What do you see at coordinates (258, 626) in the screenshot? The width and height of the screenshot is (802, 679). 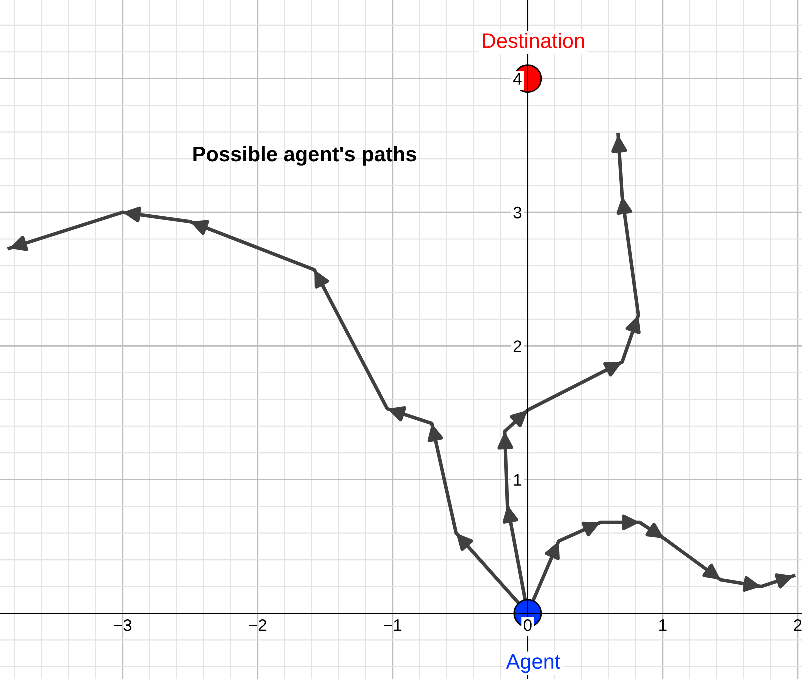 I see `x-tick-label: −2` at bounding box center [258, 626].